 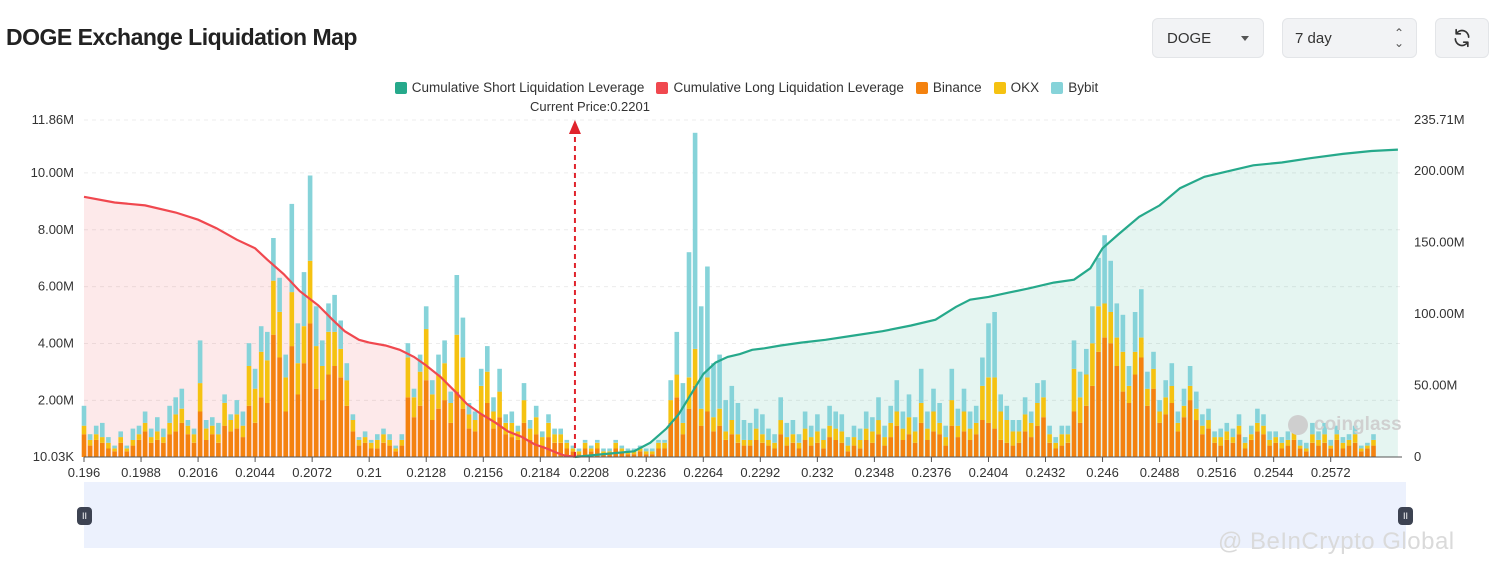 What do you see at coordinates (780, 87) in the screenshot?
I see `legend-item-long: Cumulative Long Liquidation Leverage` at bounding box center [780, 87].